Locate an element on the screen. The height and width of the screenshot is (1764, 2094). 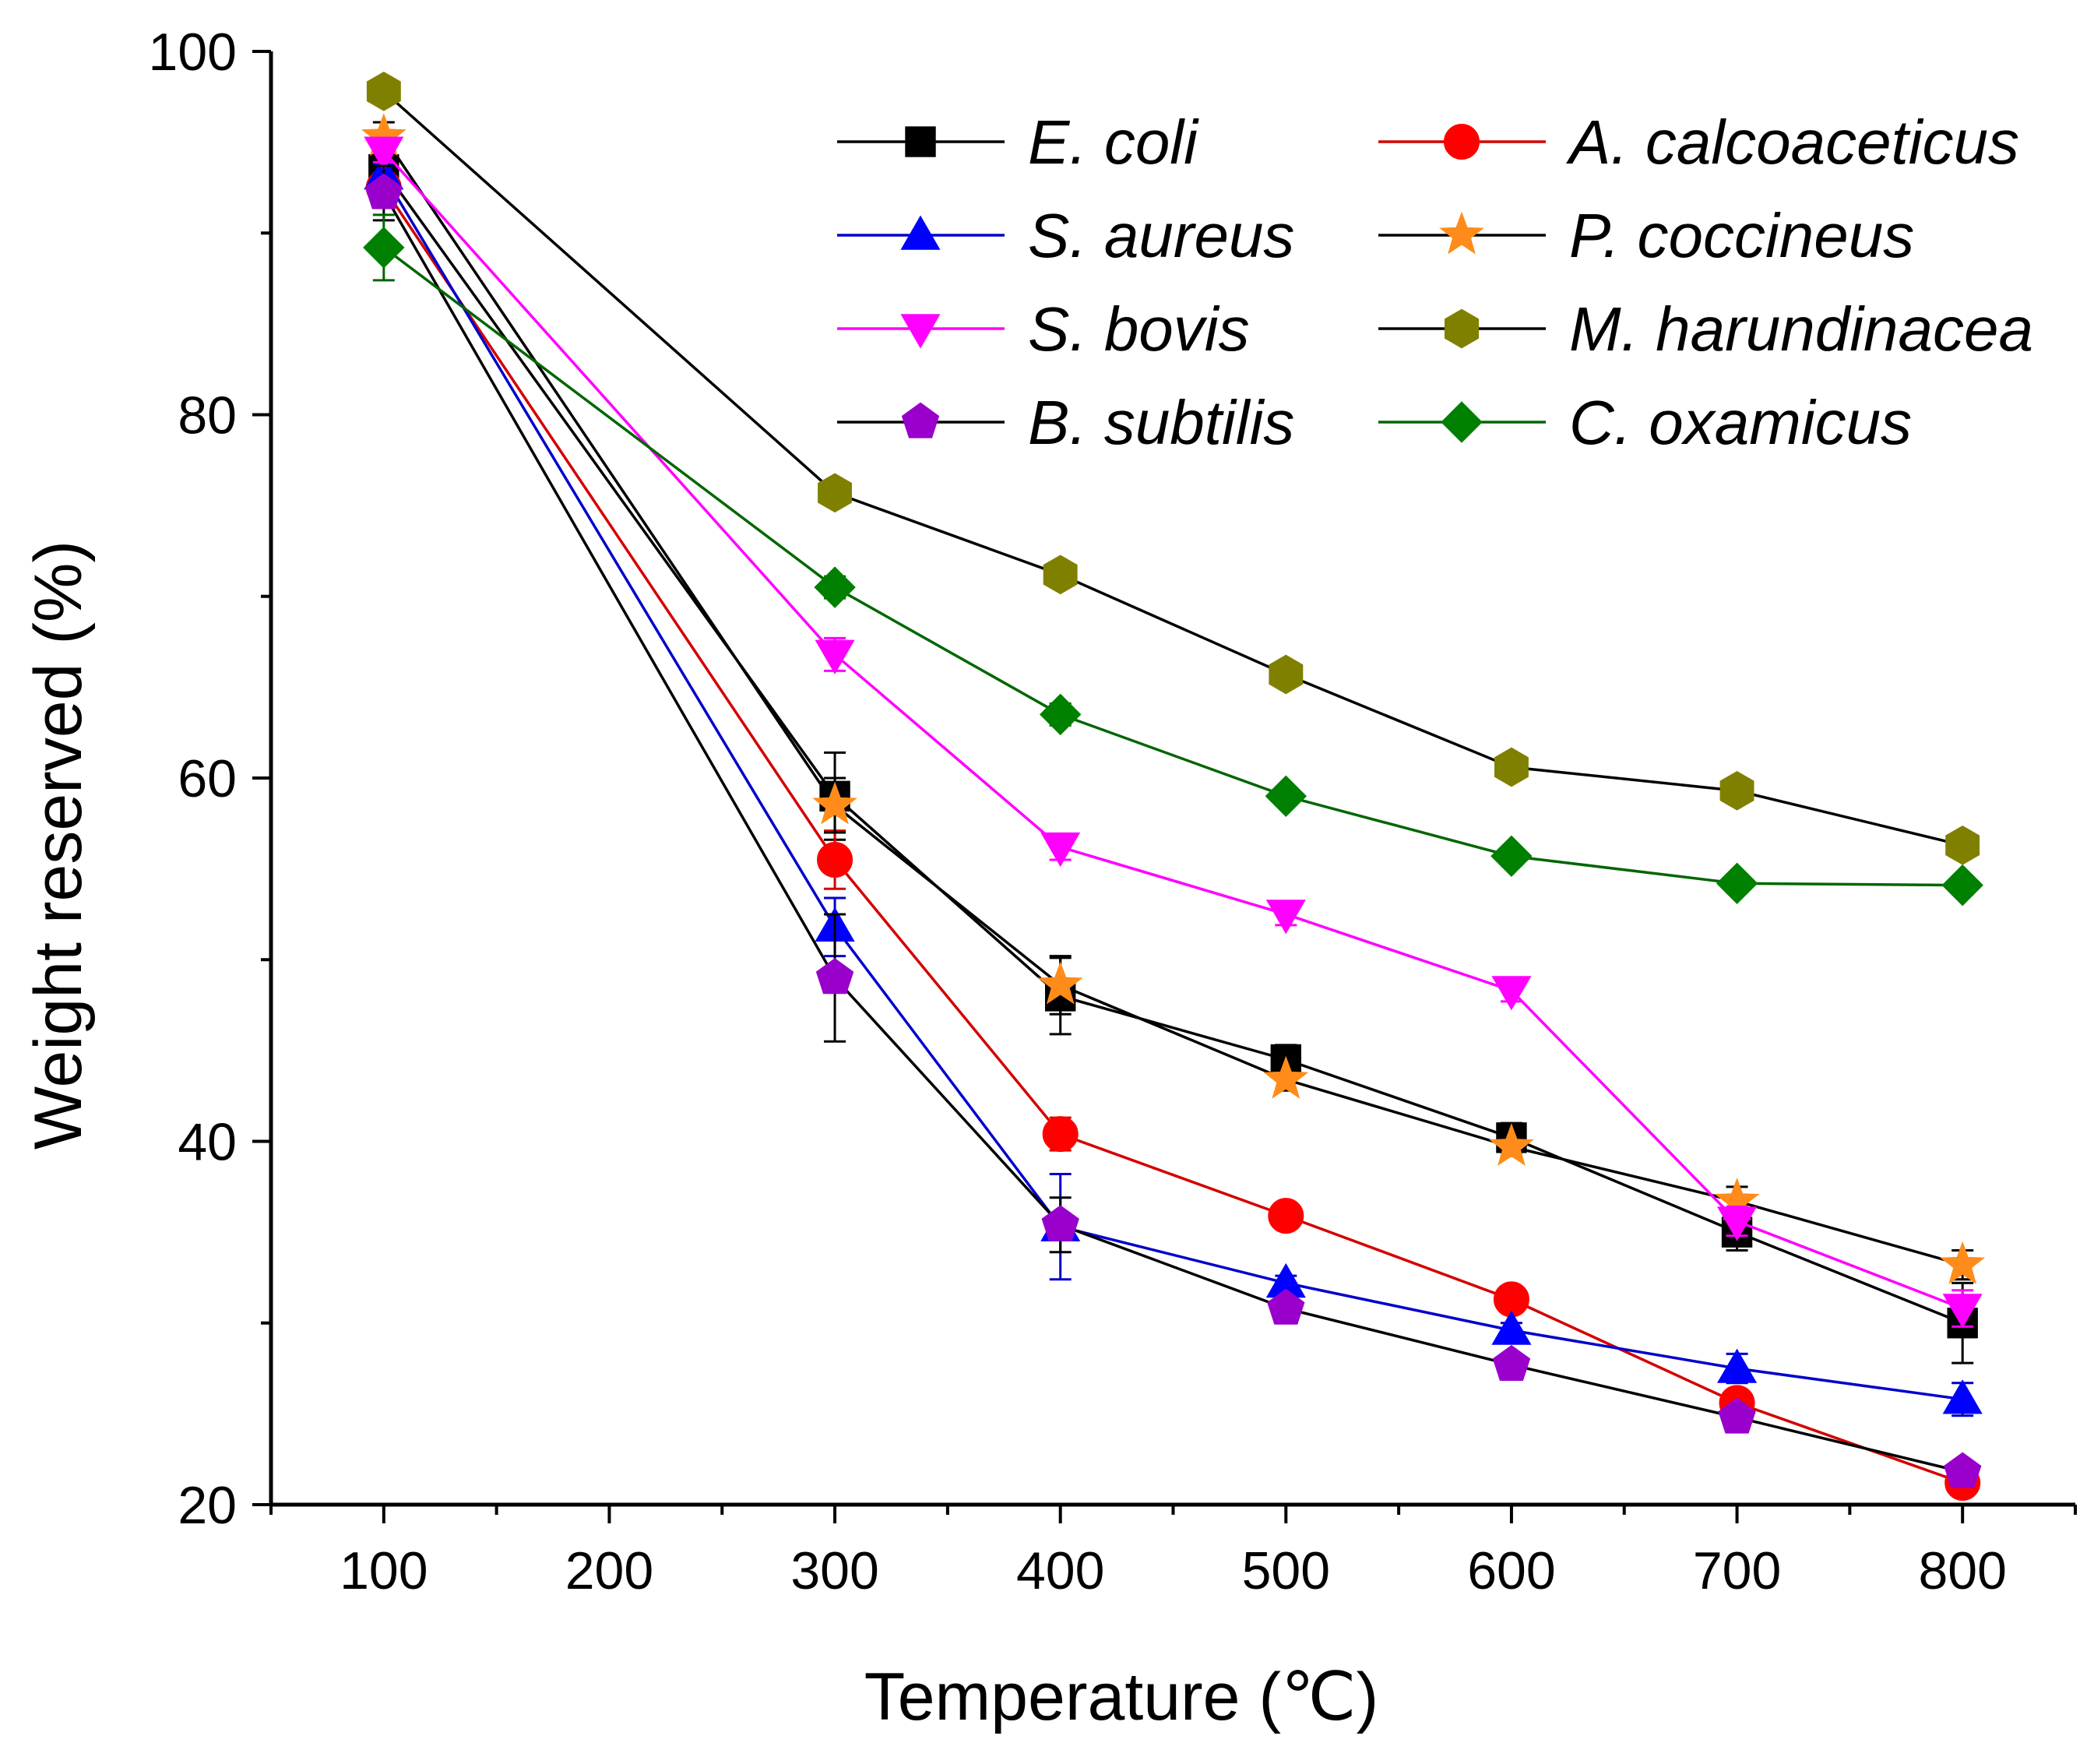
x-tick-label: 500 is located at coordinates (1286, 1570).